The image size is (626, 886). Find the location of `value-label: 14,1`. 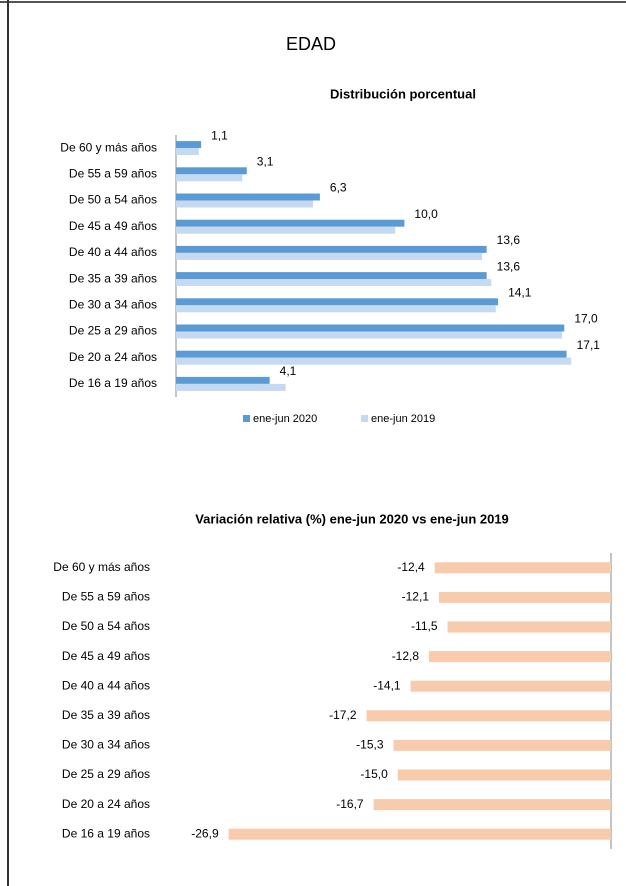

value-label: 14,1 is located at coordinates (520, 292).